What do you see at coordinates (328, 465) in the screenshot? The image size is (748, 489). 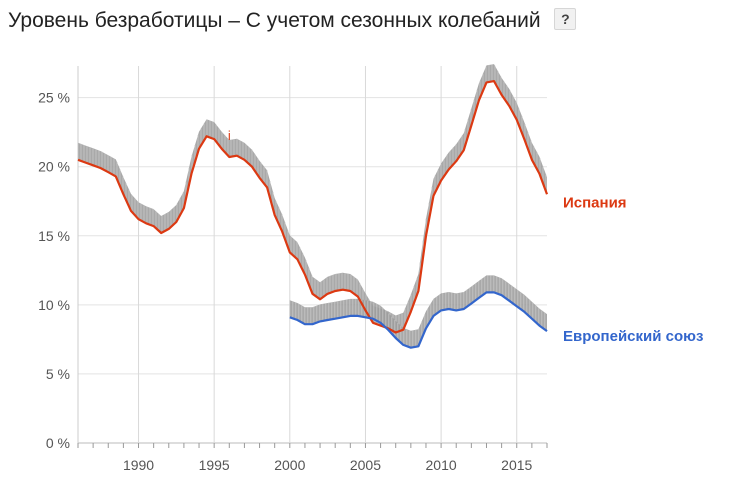 I see `x-axis-ticks: 1990 1995 2000 2005 2010 2015` at bounding box center [328, 465].